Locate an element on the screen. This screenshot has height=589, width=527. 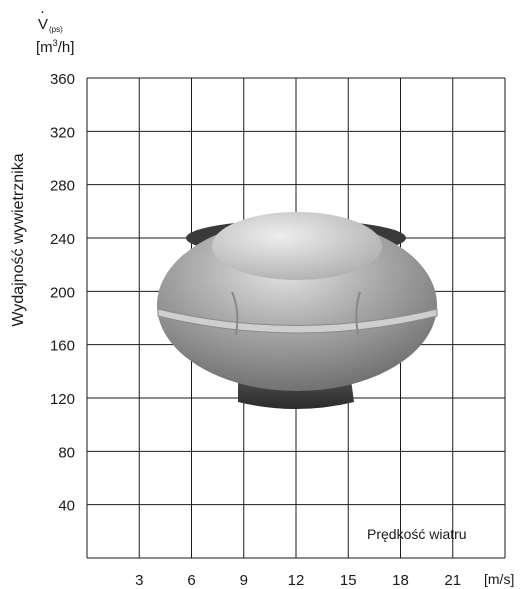
y-tick-label: 280 is located at coordinates (62, 186).